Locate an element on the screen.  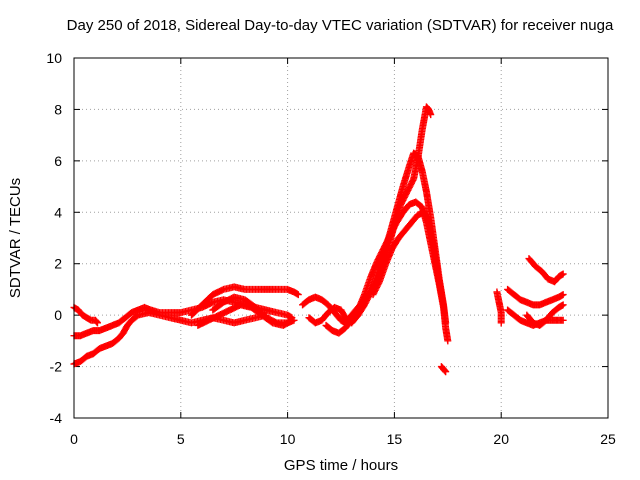
y-tick-label: 8 is located at coordinates (58, 109).